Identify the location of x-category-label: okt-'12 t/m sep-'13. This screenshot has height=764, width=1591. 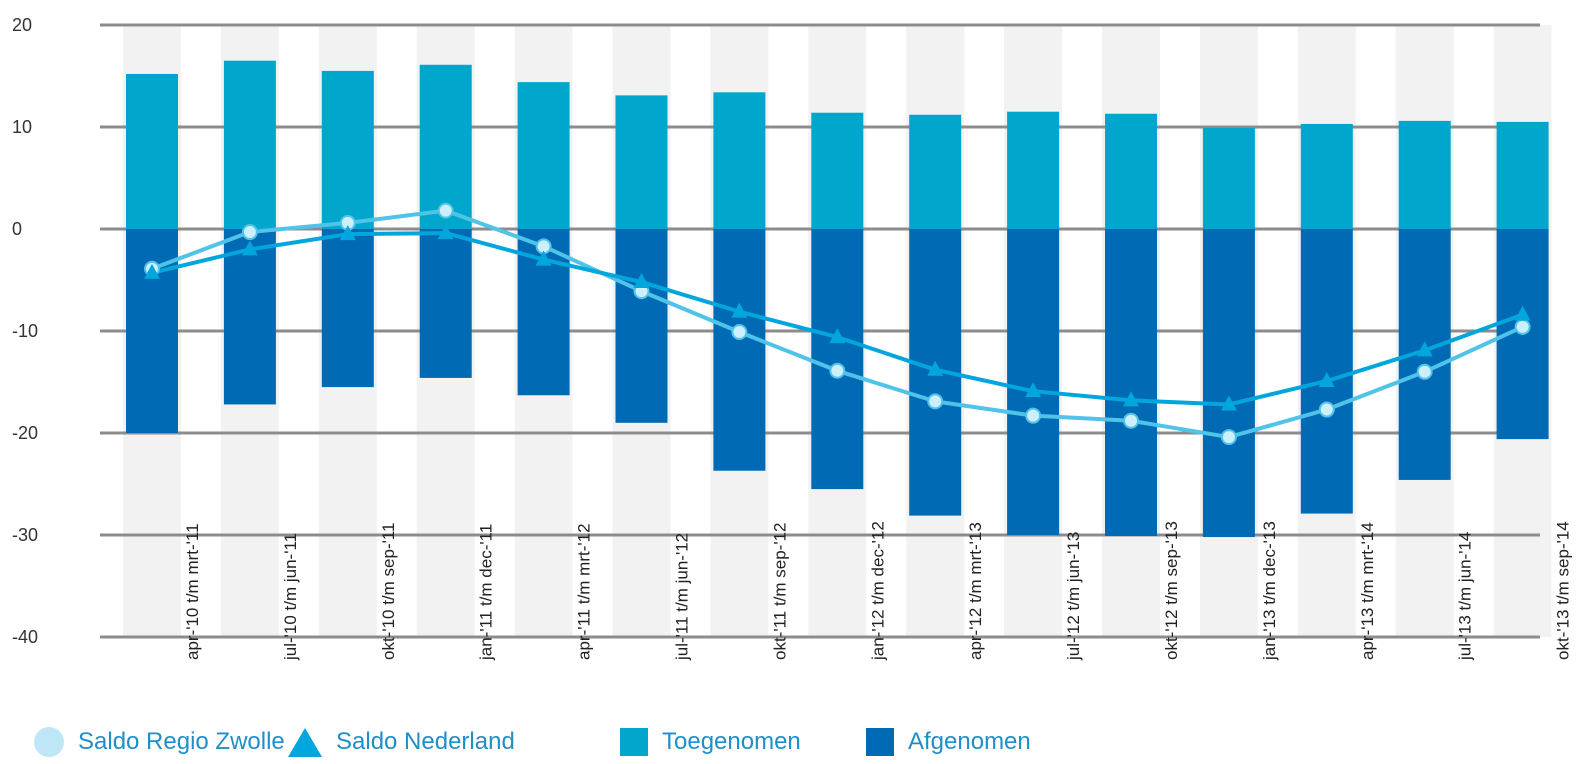
(1171, 590).